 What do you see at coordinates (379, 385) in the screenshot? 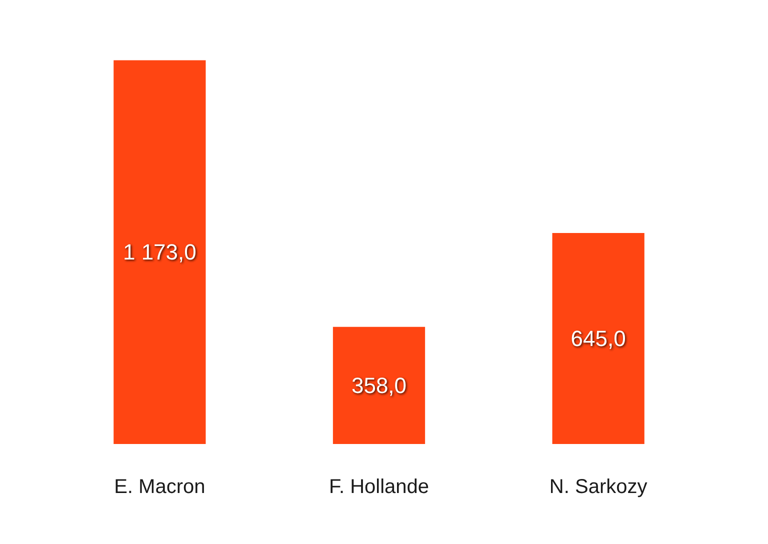
I see `data-label: 358,0` at bounding box center [379, 385].